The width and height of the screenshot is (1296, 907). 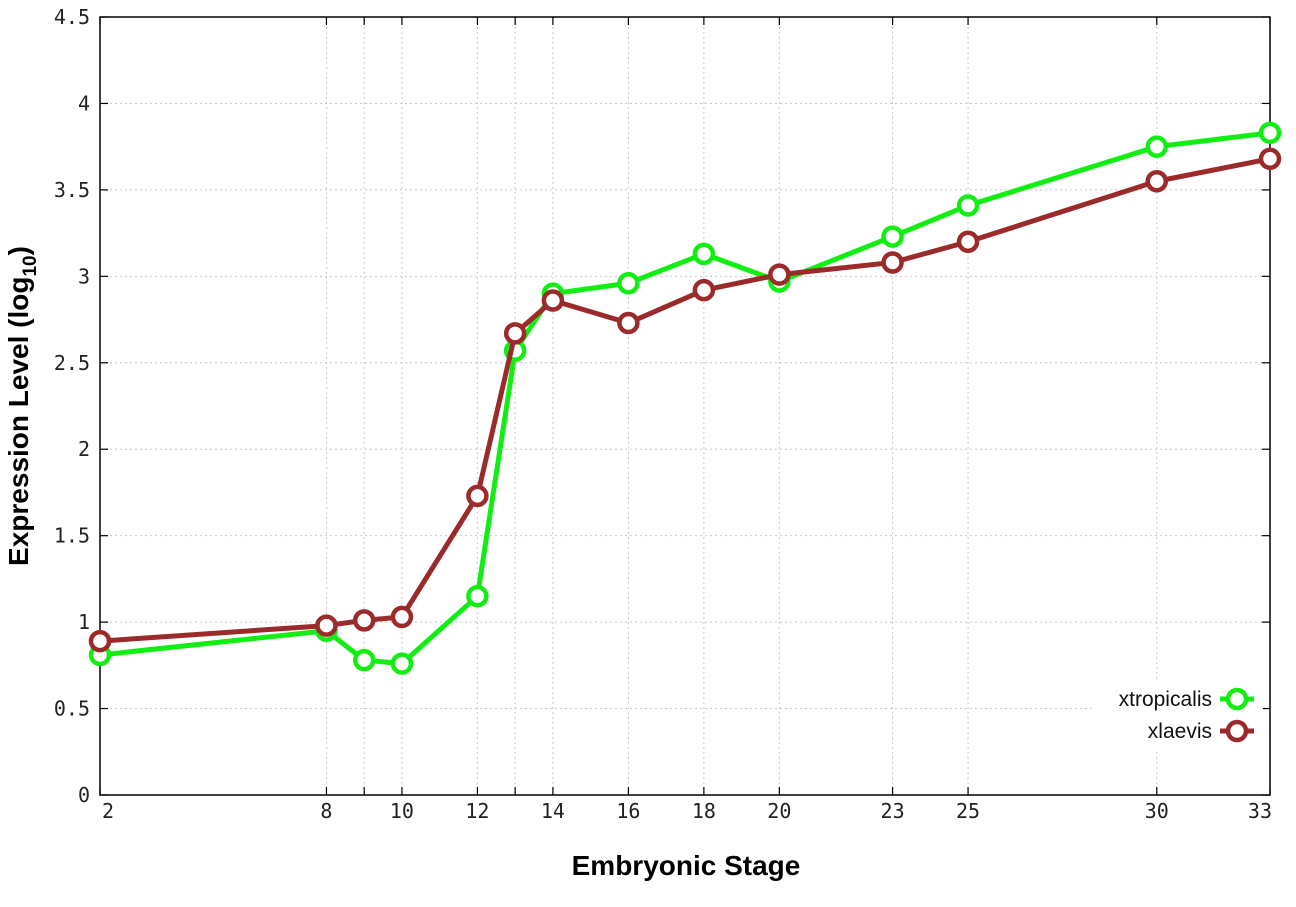 What do you see at coordinates (326, 811) in the screenshot?
I see `x-tick-label: 8` at bounding box center [326, 811].